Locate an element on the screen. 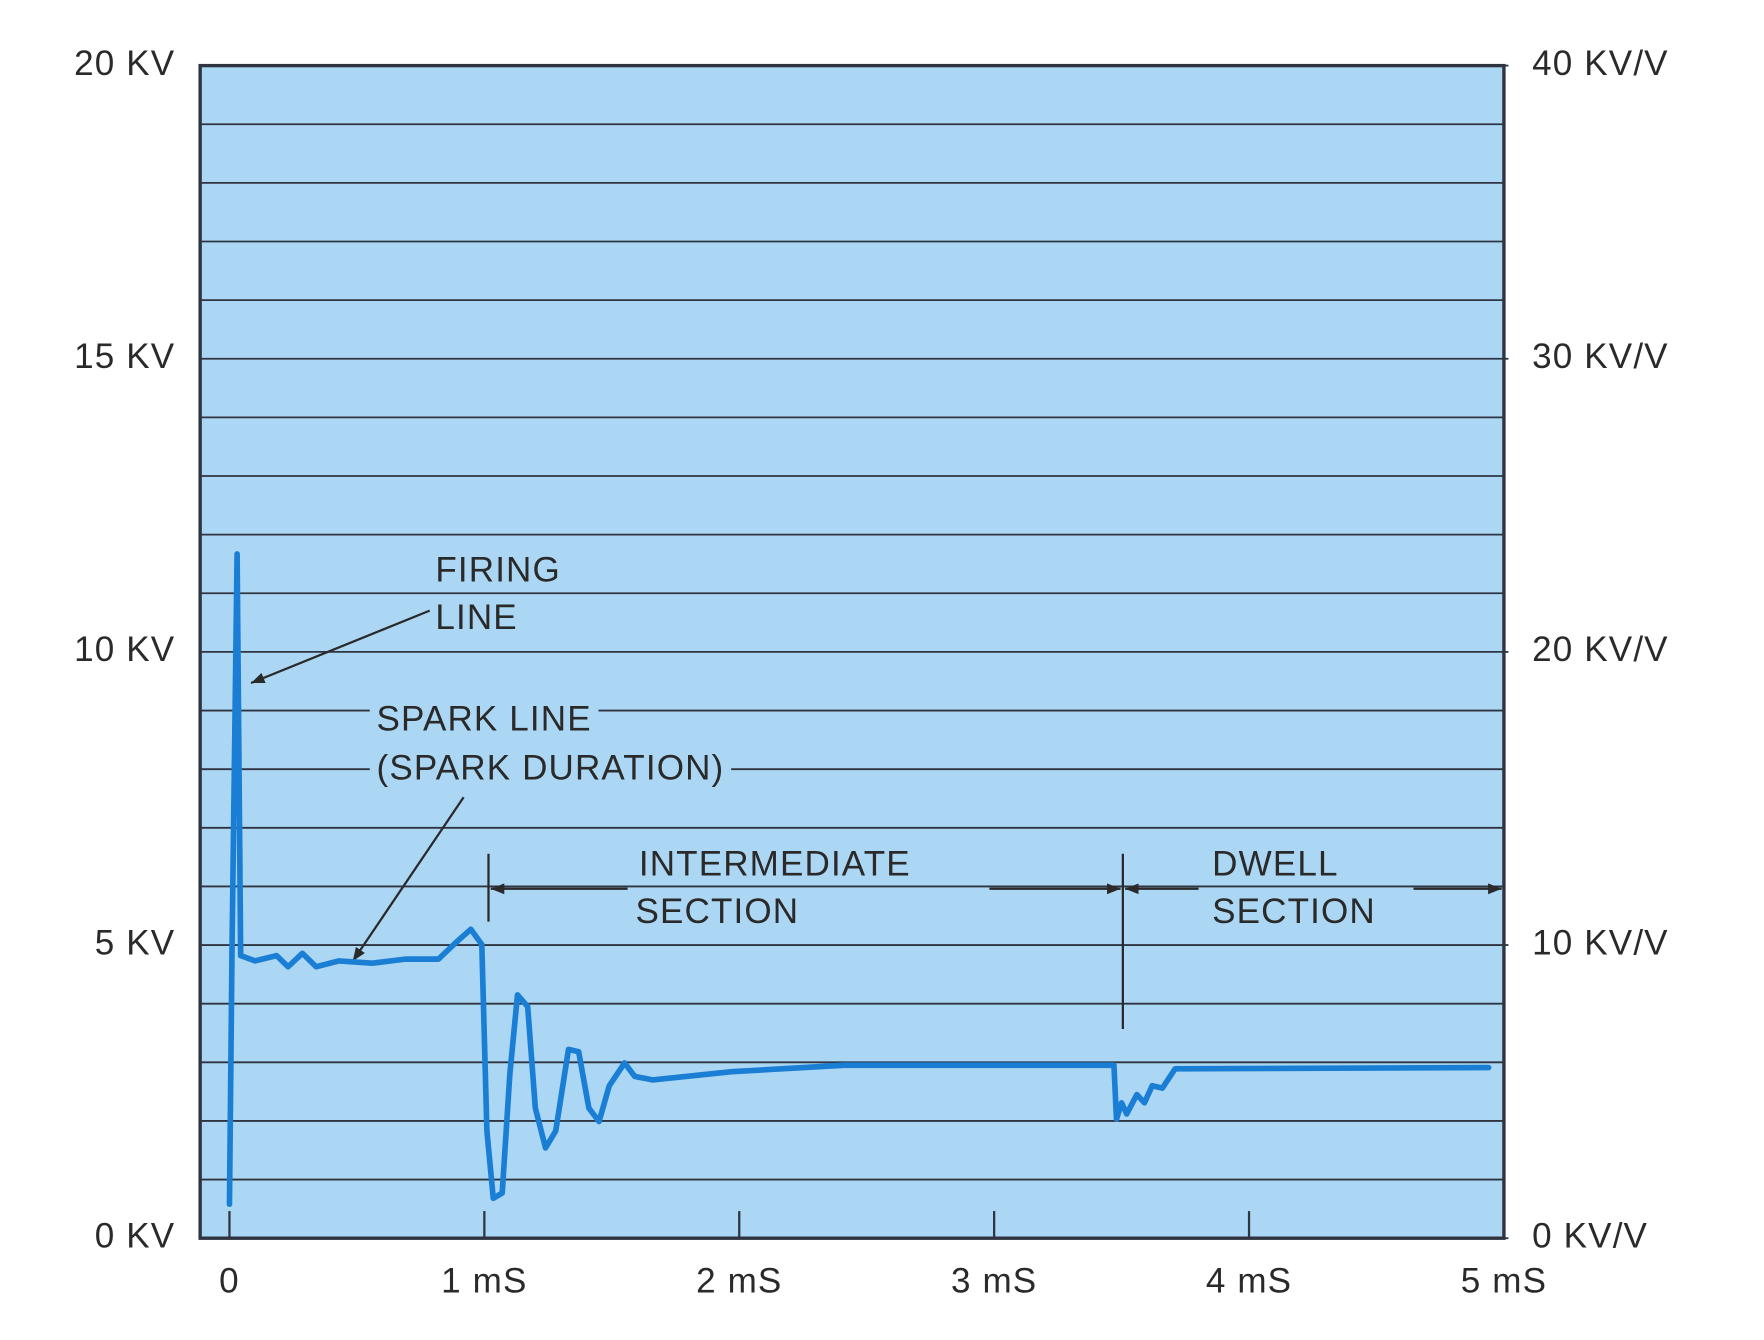 Image resolution: width=1764 pixels, height=1340 pixels. annotation: DWELL is located at coordinates (1275, 863).